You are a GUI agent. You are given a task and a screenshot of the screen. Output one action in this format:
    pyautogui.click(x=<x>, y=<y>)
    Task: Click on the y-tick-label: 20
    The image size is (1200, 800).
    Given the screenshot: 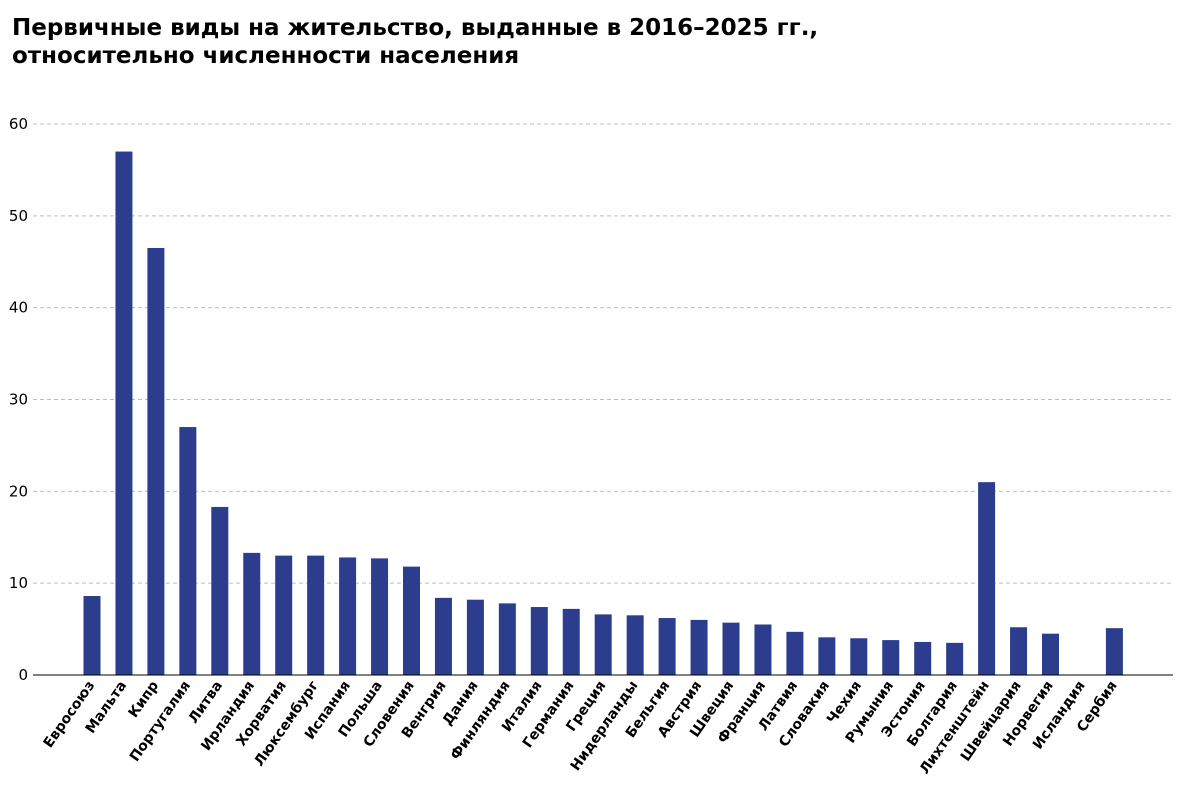 What is the action you would take?
    pyautogui.click(x=18, y=491)
    